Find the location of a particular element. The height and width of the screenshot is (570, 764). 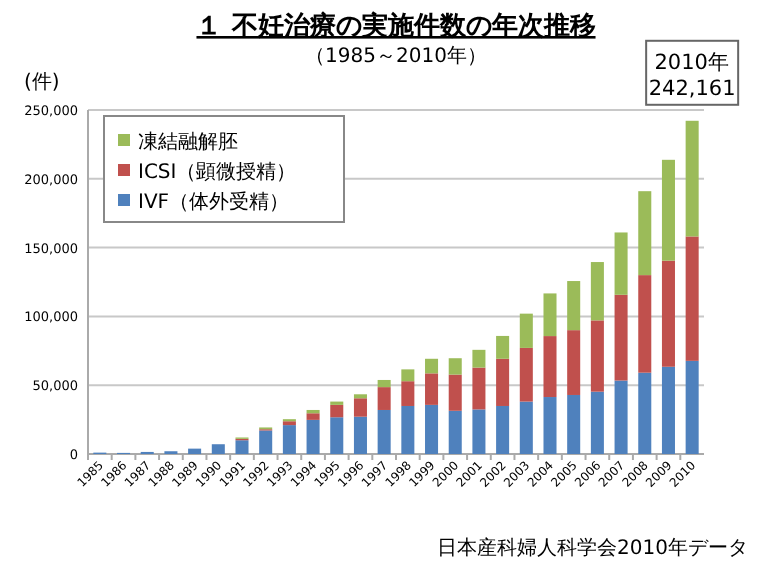

chart-title: １ 不妊治療の実施件数の年次推移 is located at coordinates (396, 26).